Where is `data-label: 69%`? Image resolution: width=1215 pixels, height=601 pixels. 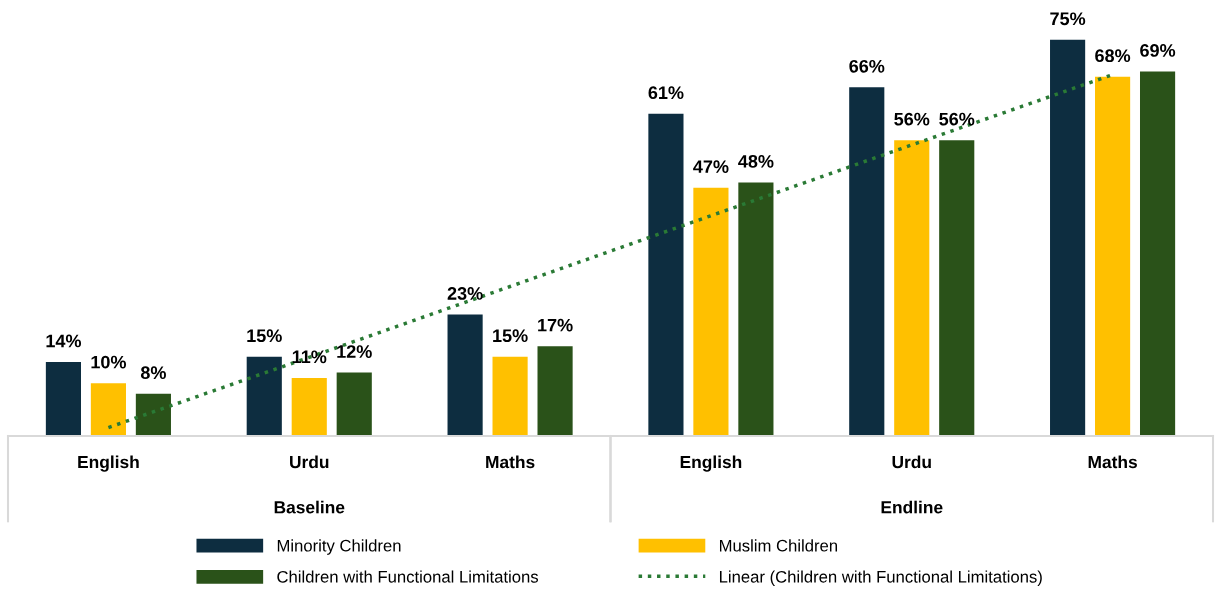 data-label: 69% is located at coordinates (1158, 50).